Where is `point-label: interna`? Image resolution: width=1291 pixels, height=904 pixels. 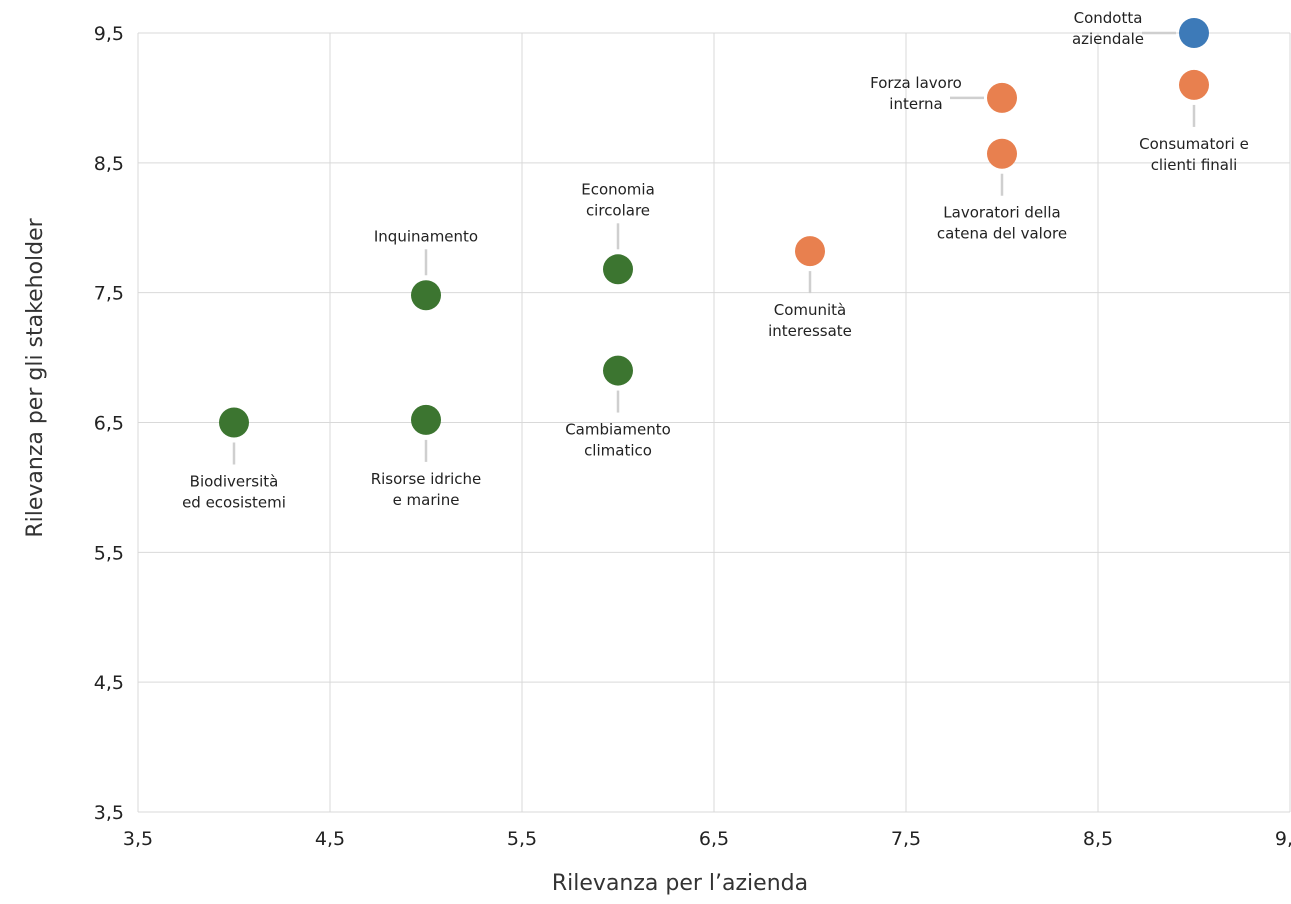
point-label: interna is located at coordinates (915, 104).